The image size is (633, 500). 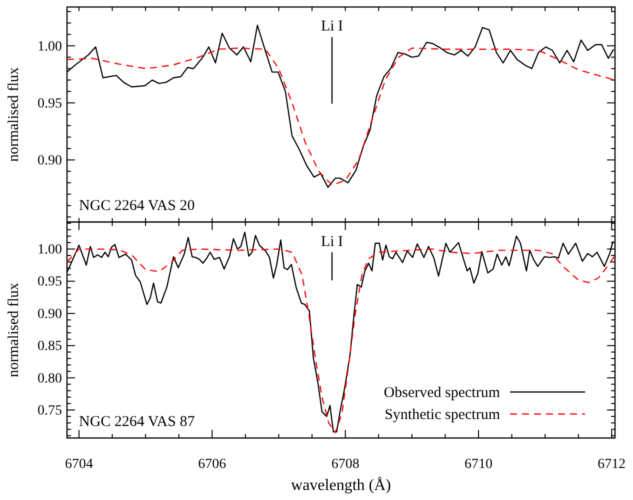 What do you see at coordinates (341, 485) in the screenshot?
I see `x-axis-title: wavelength (Å)` at bounding box center [341, 485].